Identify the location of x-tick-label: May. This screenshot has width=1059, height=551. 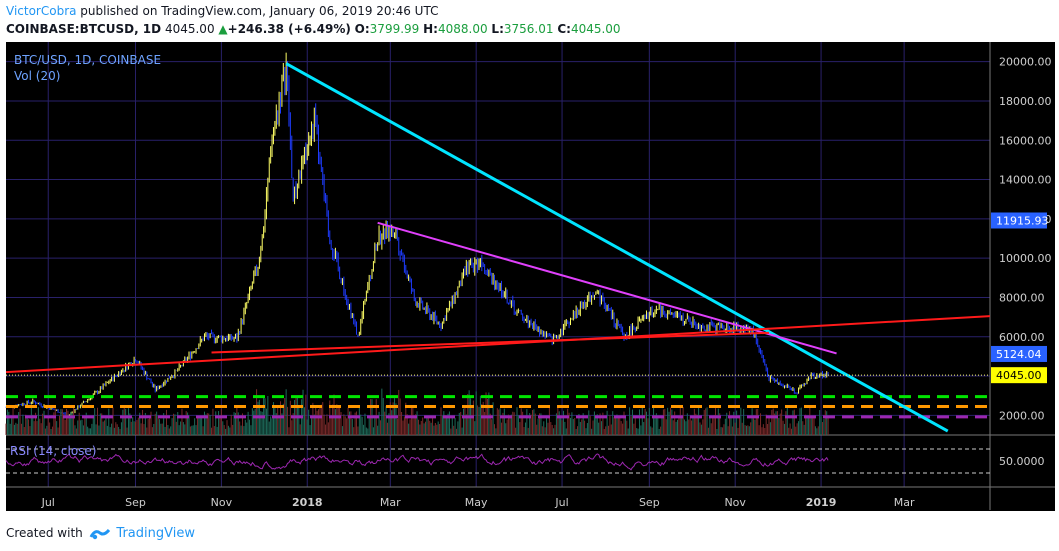
(476, 502).